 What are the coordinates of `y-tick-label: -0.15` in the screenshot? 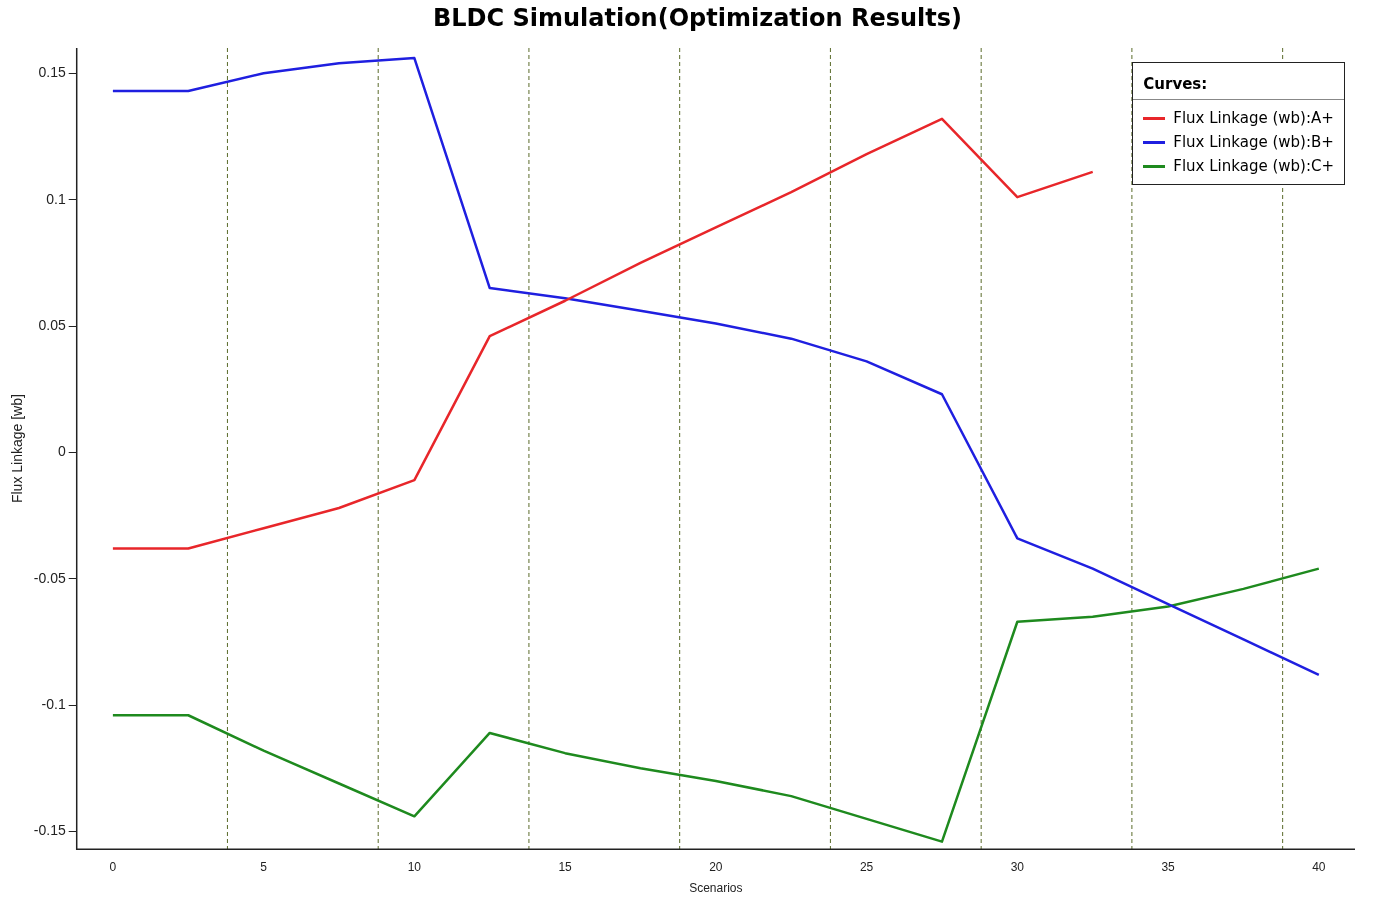 It's located at (49, 830).